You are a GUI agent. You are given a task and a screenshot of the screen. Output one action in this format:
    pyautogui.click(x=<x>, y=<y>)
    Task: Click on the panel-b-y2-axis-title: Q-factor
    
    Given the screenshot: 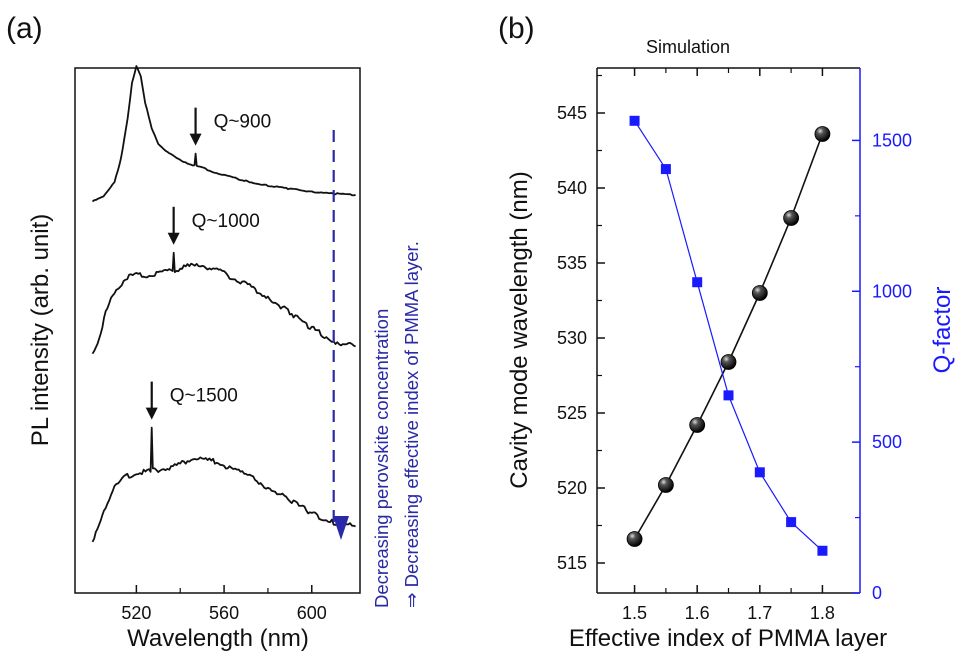 What is the action you would take?
    pyautogui.click(x=942, y=330)
    